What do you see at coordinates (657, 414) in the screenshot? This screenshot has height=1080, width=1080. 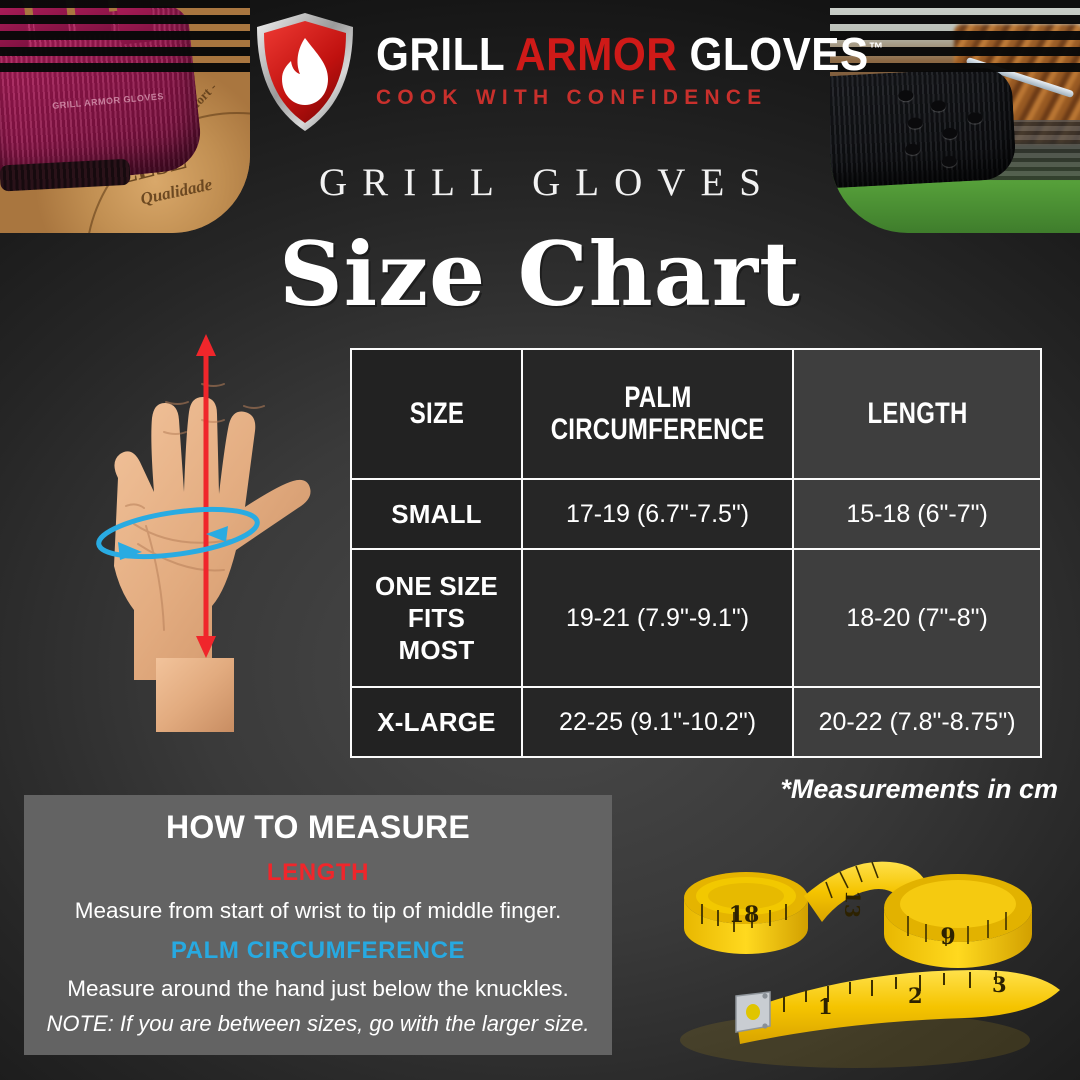 I see `column-header-palm-circumference: PALM CIRCUMFERENCE` at bounding box center [657, 414].